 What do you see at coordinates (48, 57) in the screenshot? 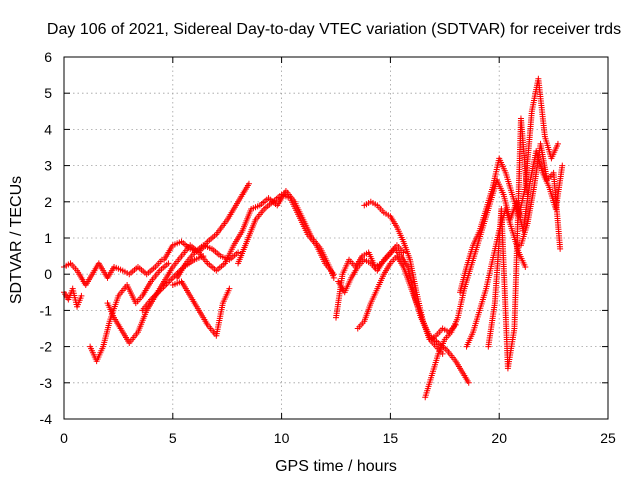
I see `y-tick-label: 6` at bounding box center [48, 57].